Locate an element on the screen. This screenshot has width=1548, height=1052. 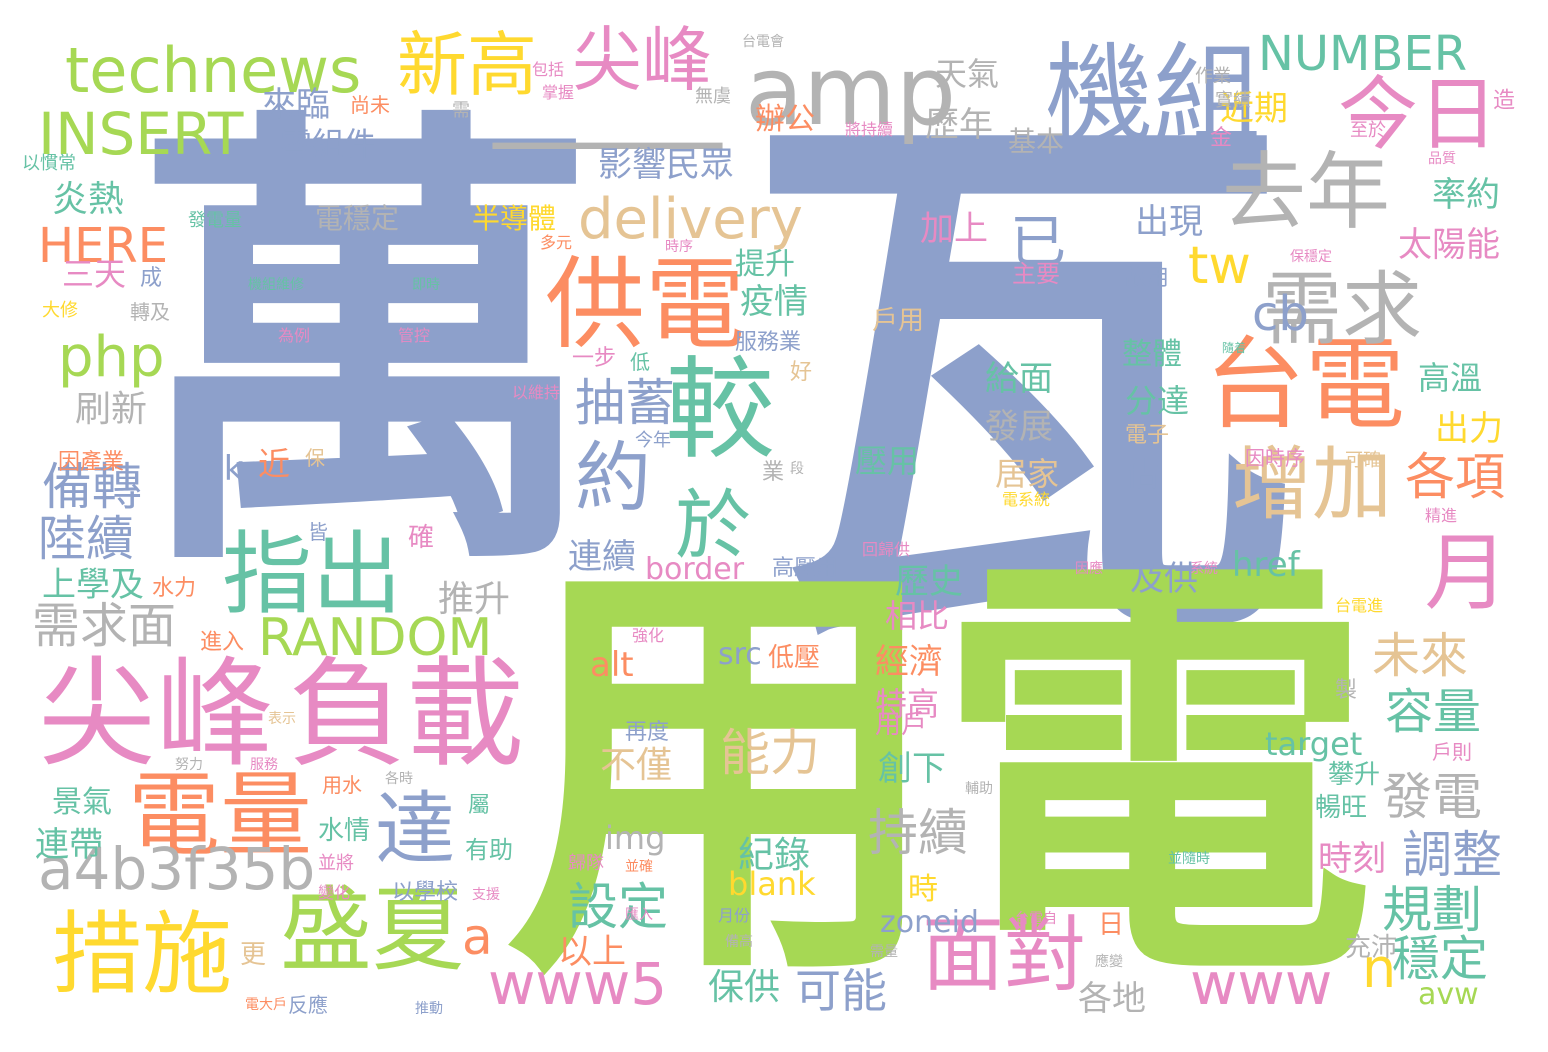
cloud-word: 刷新 is located at coordinates (111, 409).